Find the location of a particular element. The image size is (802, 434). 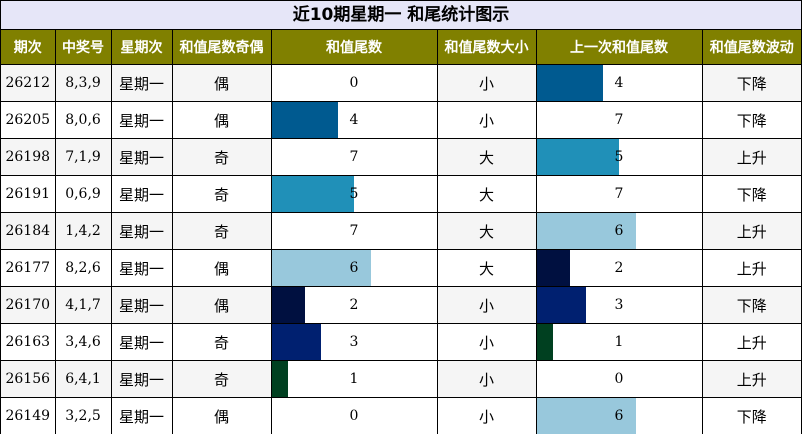

cell-issue: 26198 is located at coordinates (28, 157).